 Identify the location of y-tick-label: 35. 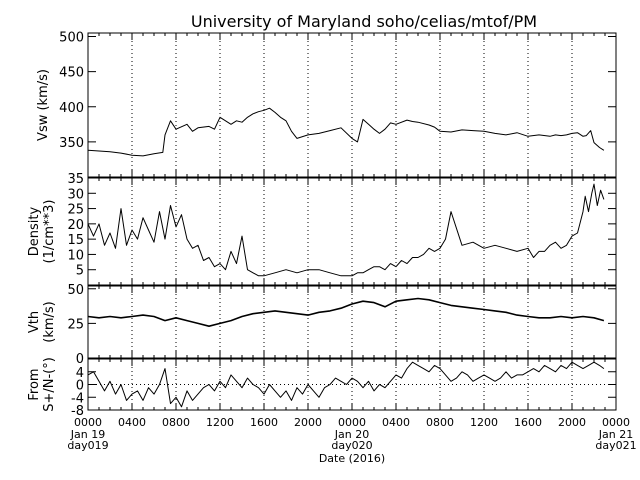
(75, 179).